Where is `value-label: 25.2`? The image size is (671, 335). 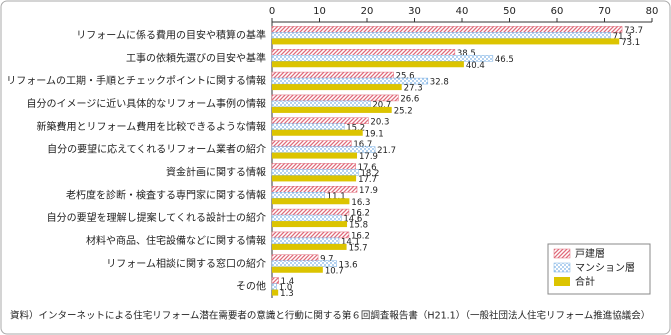 value-label: 25.2 is located at coordinates (403, 111).